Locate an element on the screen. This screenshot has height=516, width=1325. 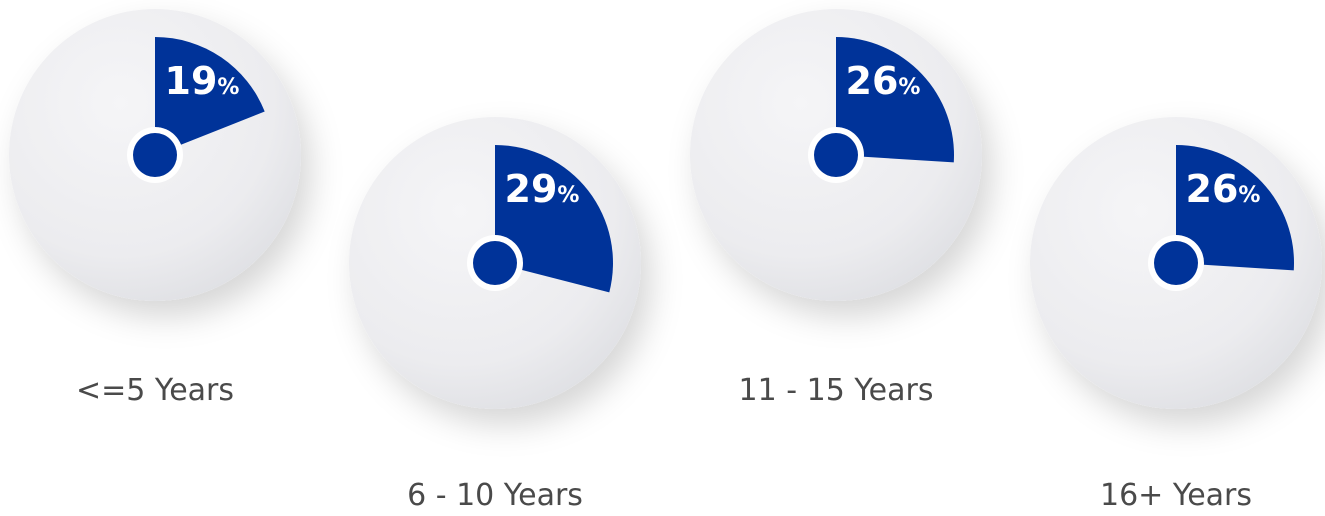
pie-category-label: 11 - 15 Years is located at coordinates (836, 390).